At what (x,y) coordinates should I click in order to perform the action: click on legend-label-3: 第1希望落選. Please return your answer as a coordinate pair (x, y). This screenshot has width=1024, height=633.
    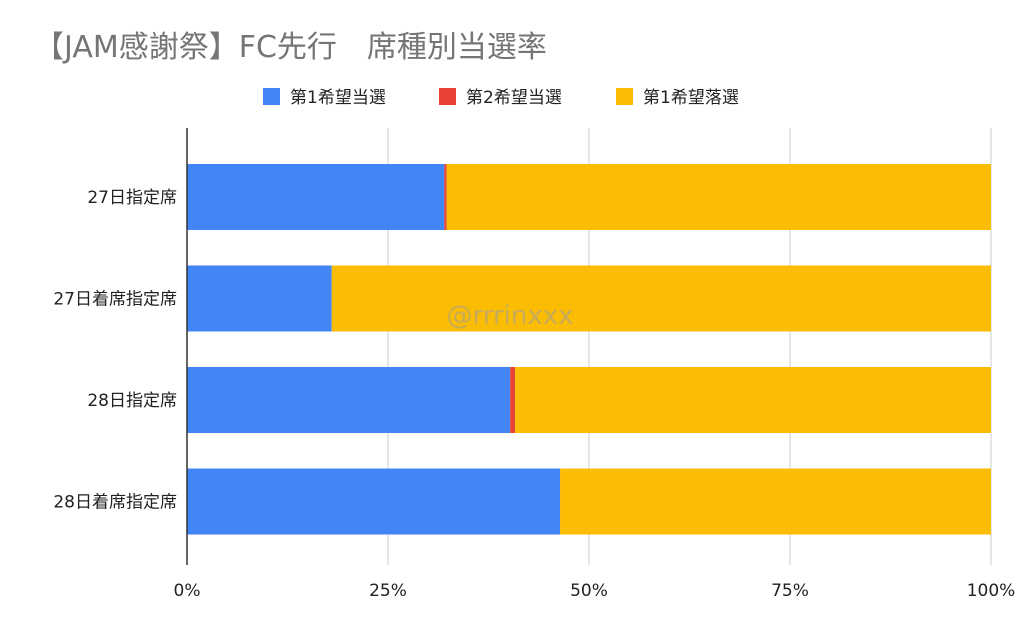
    Looking at the image, I should click on (691, 98).